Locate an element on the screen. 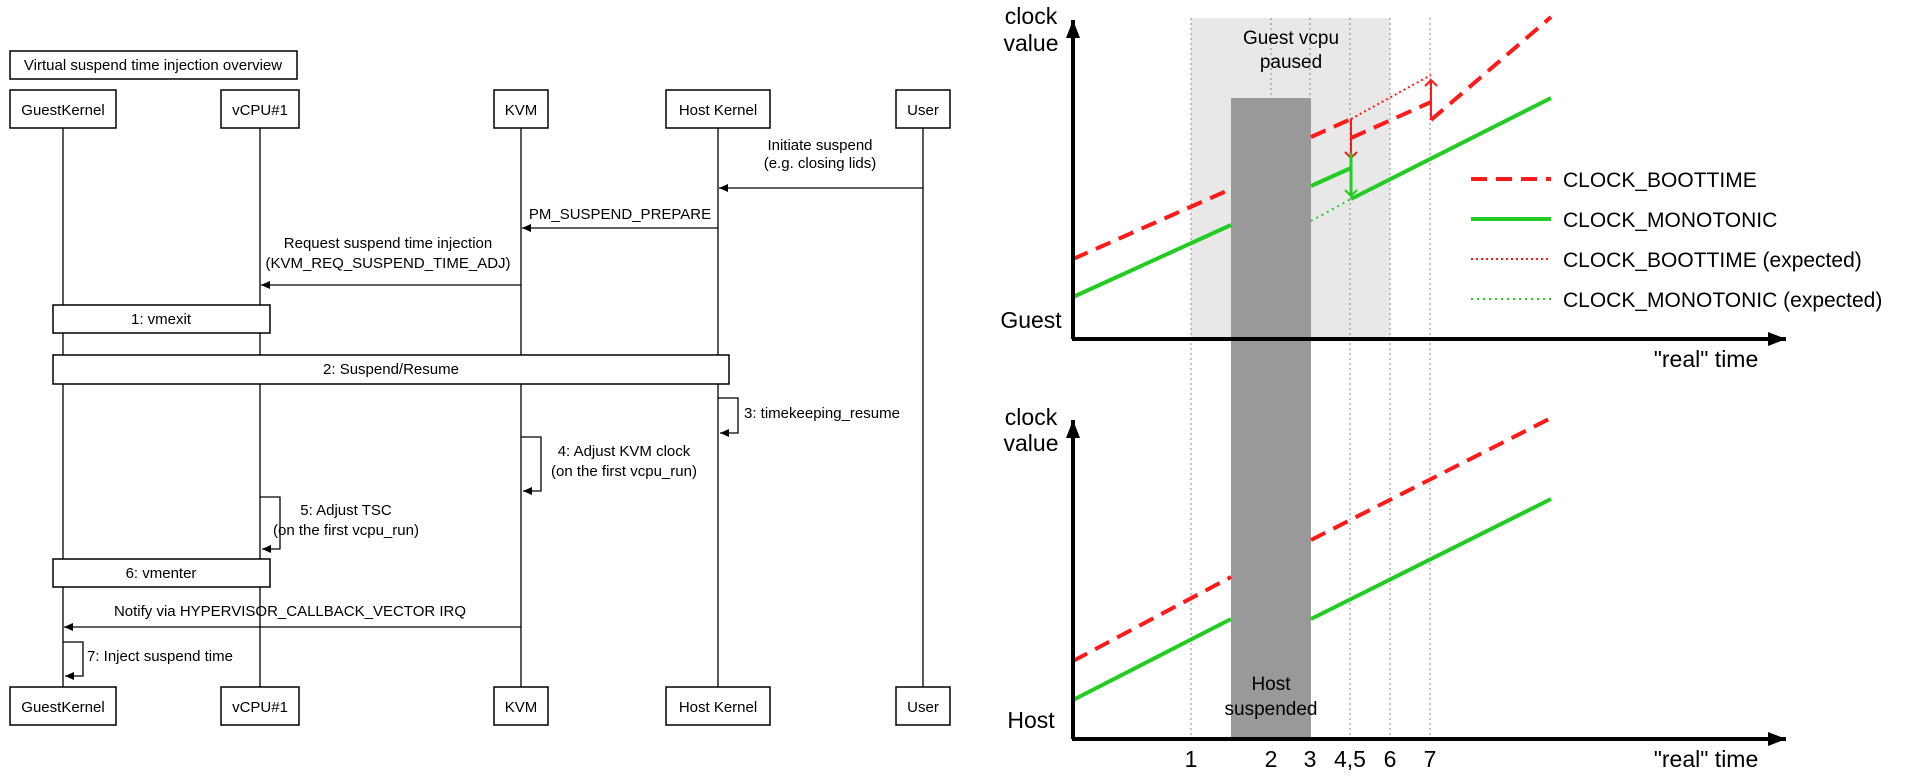 The image size is (1928, 779). step-suspend-resume: 2: Suspend/Resume is located at coordinates (391, 369).